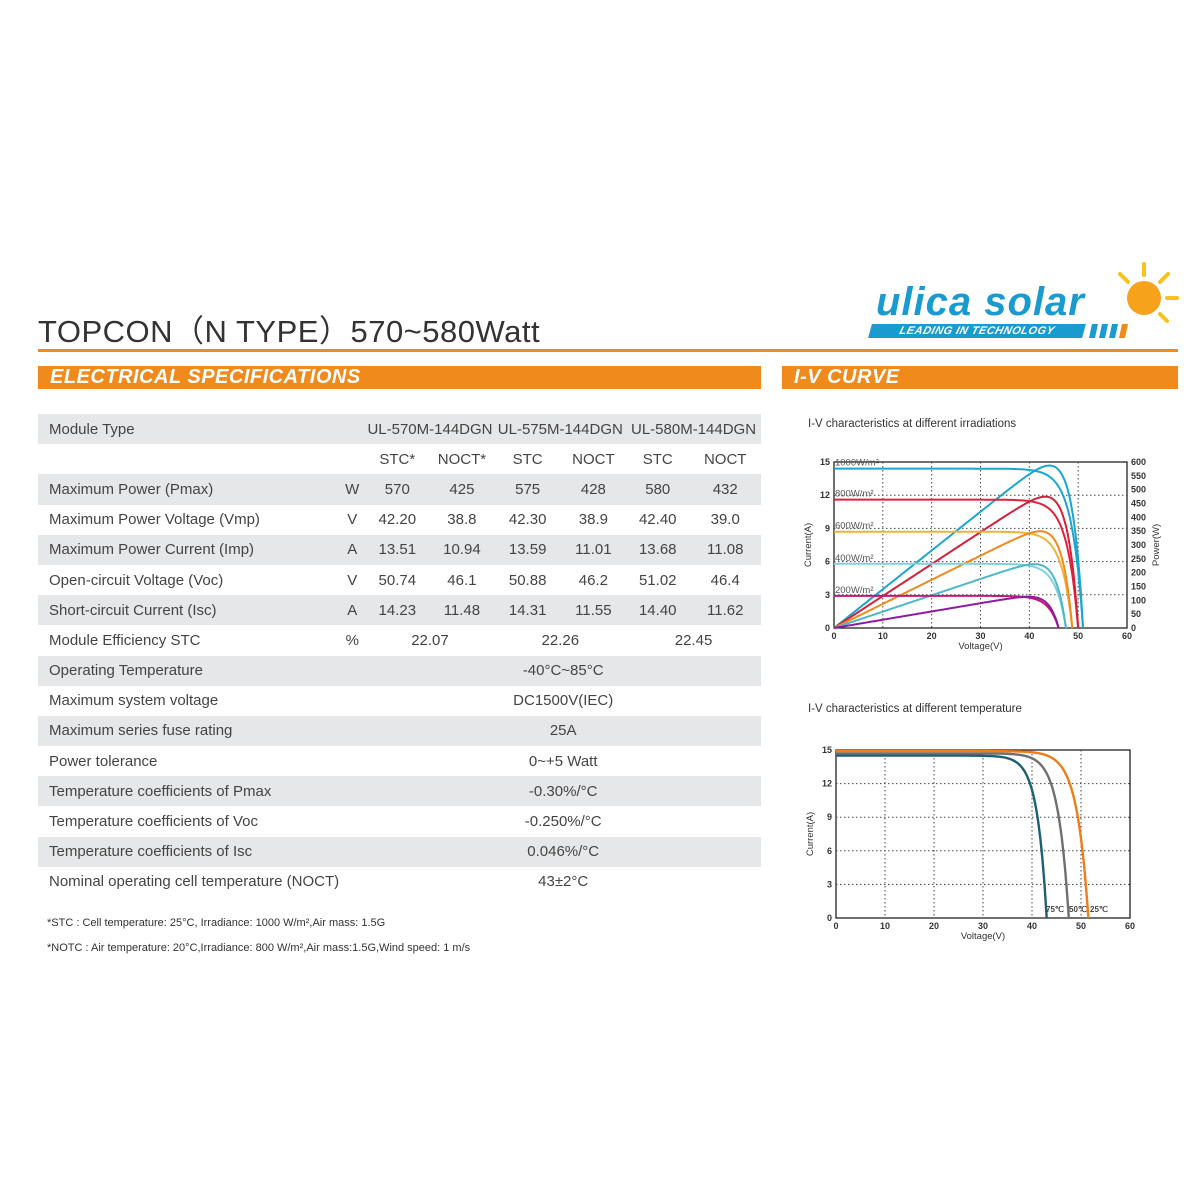 The image size is (1200, 1200). I want to click on param-value: 0~+5 Watt, so click(563, 761).